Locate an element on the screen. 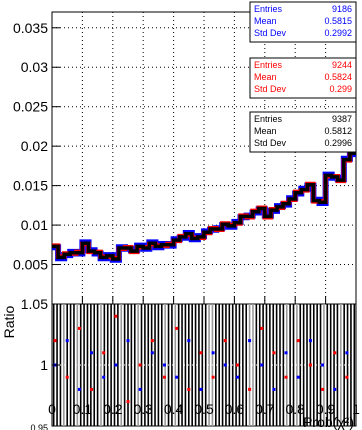 The width and height of the screenshot is (362, 430). stat-box-value: 0.2992 is located at coordinates (338, 33).